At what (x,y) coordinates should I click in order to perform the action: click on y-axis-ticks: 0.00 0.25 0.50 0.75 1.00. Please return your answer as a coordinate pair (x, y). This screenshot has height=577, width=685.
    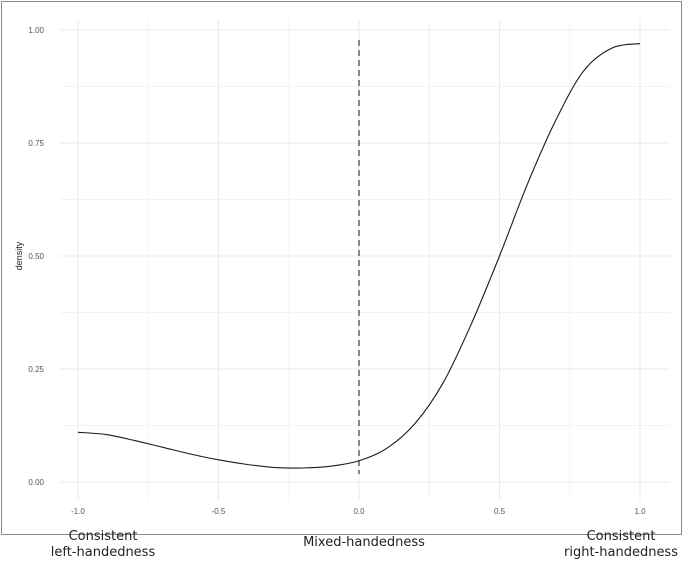
    Looking at the image, I should click on (36, 256).